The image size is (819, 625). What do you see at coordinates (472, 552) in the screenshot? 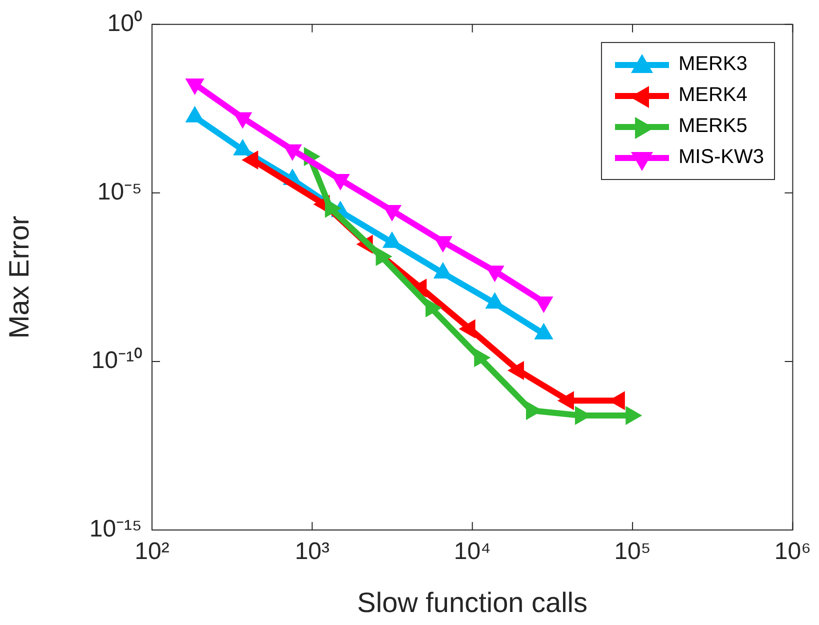
I see `x-tick-label: 10⁴` at bounding box center [472, 552].